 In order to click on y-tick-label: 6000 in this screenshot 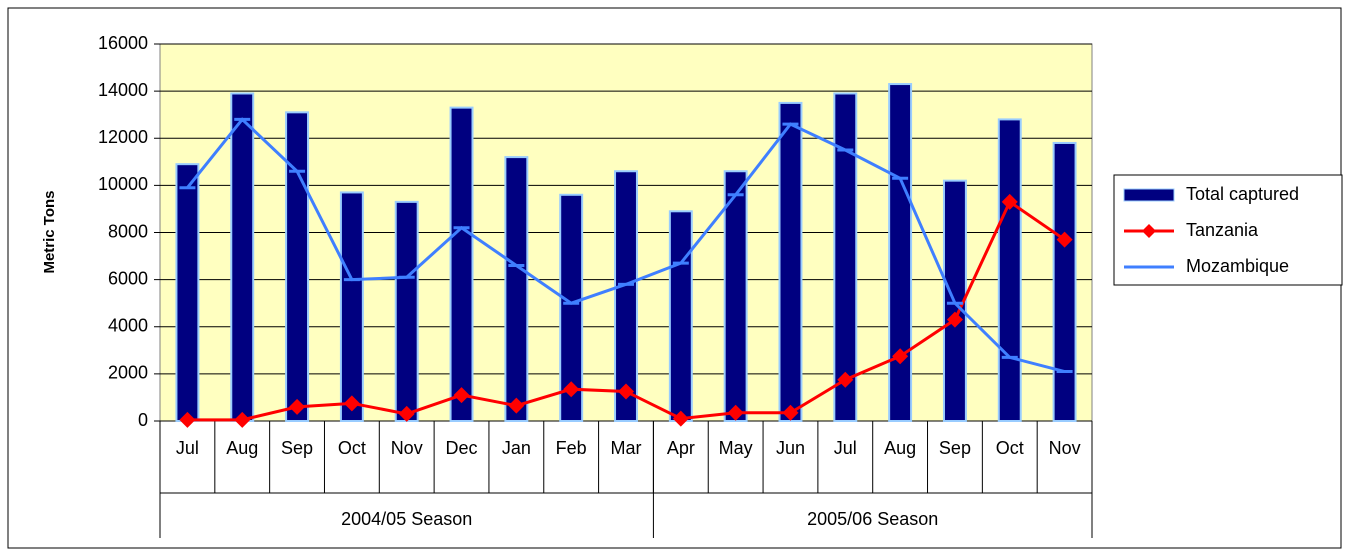, I will do `click(128, 278)`.